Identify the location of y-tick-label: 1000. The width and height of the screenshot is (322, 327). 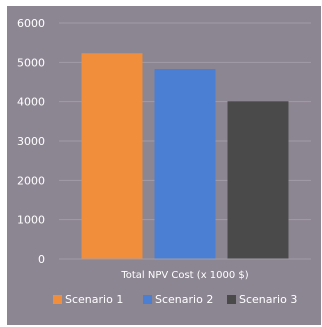
(31, 220).